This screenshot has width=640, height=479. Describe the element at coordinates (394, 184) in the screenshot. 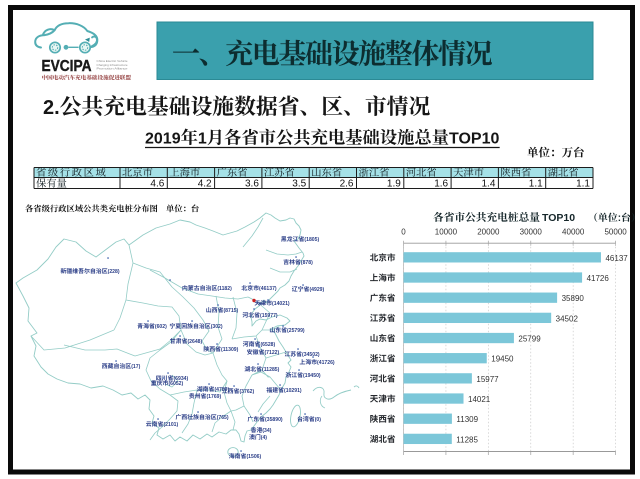

I see `svg-text: 1.9` at that location.